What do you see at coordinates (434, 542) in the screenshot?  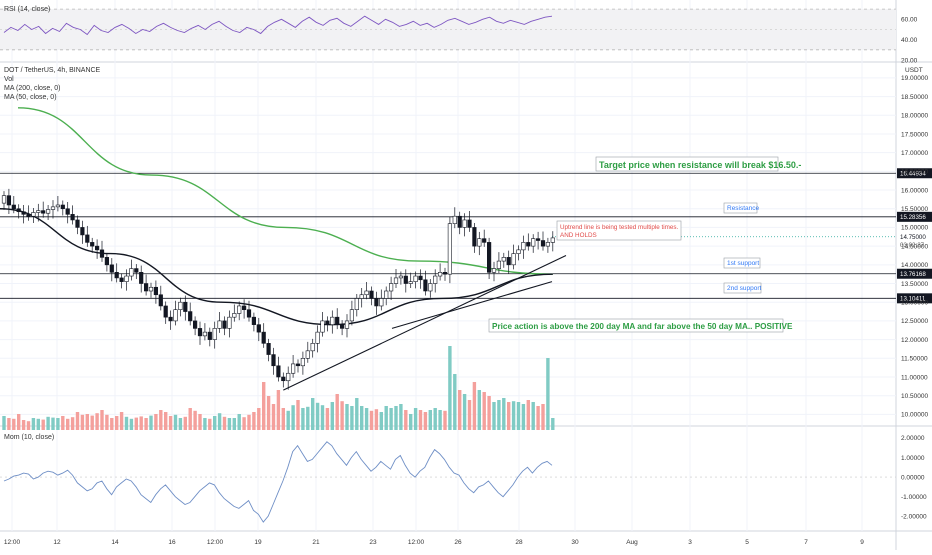 I see `time-axis: 12:00 12 14 16 12:00 19 21 23 12:00 26 28 30 Aug 3 5 7 9` at bounding box center [434, 542].